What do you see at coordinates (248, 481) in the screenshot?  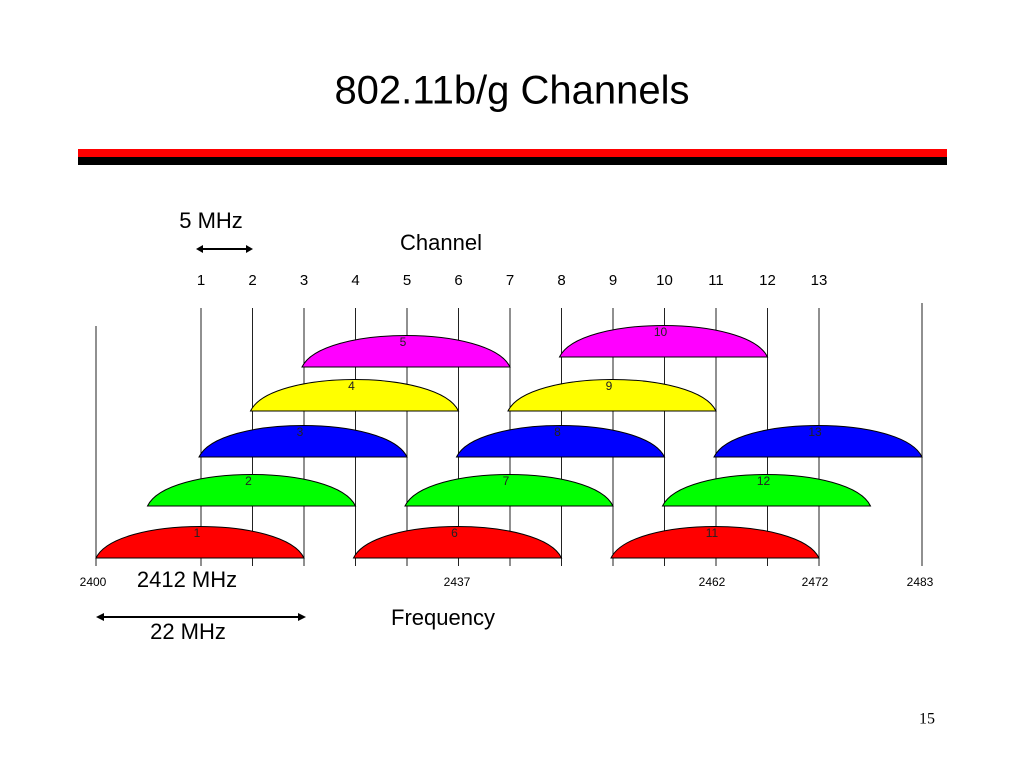 I see `channel-arc-label: 2` at bounding box center [248, 481].